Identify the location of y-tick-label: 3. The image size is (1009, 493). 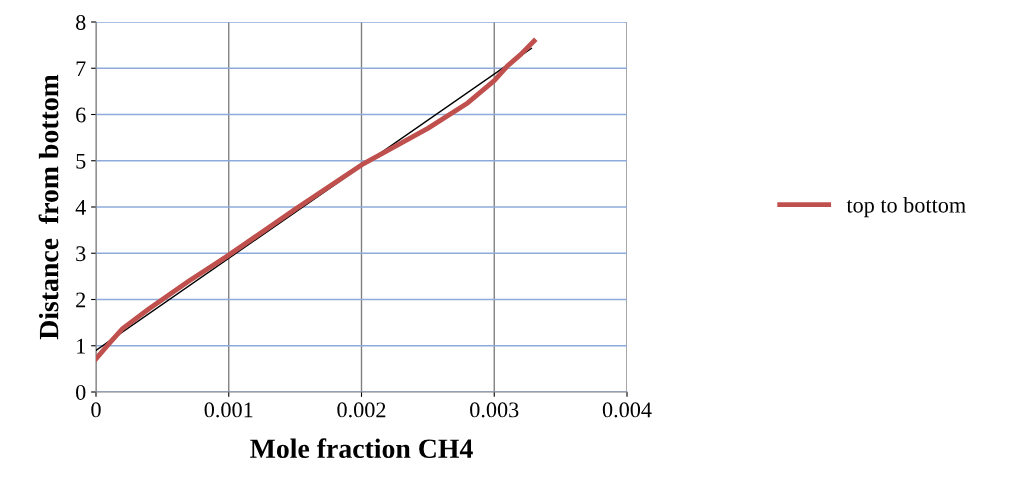
(81, 254).